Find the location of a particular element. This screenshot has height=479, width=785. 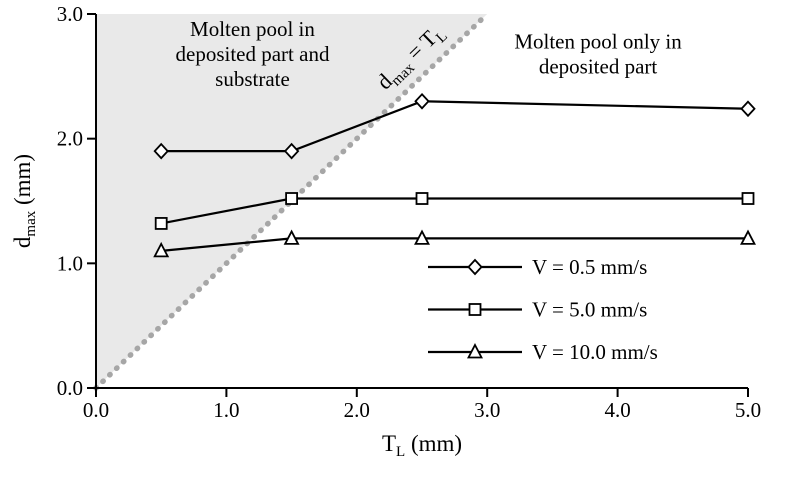

legend: V = 0.5 mm/s V = 5.0 mm/s V = 10.0 mm/s is located at coordinates (543, 309).